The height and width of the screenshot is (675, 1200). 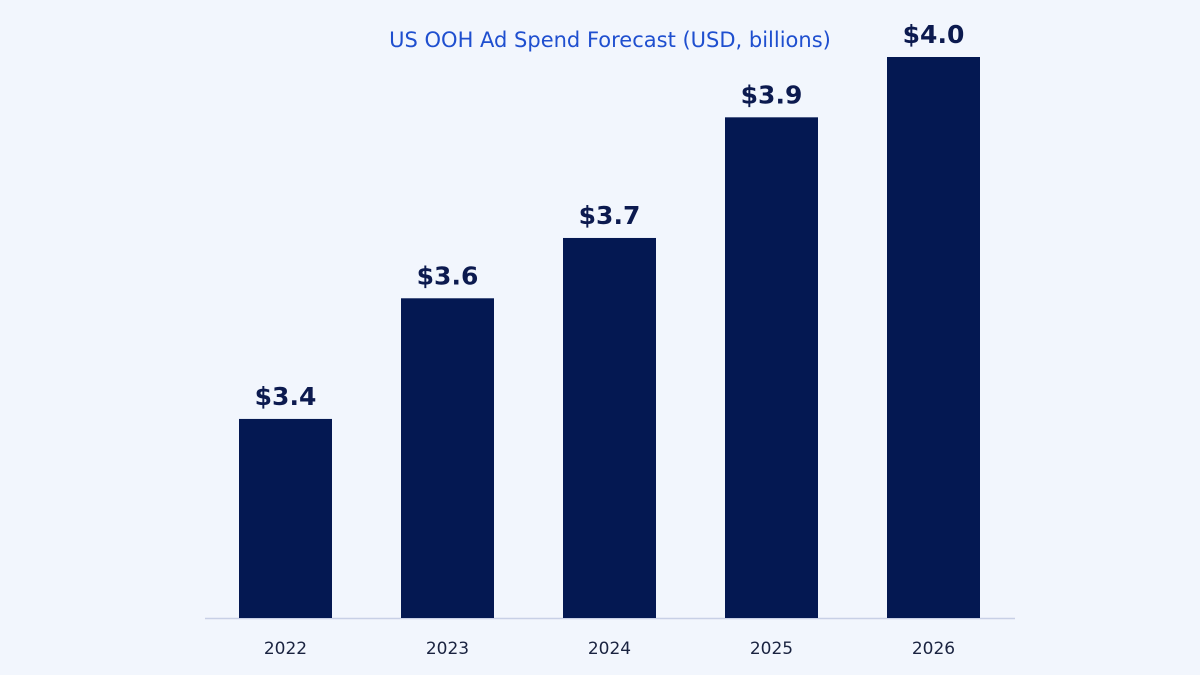 I want to click on bar-2023, so click(x=447, y=458).